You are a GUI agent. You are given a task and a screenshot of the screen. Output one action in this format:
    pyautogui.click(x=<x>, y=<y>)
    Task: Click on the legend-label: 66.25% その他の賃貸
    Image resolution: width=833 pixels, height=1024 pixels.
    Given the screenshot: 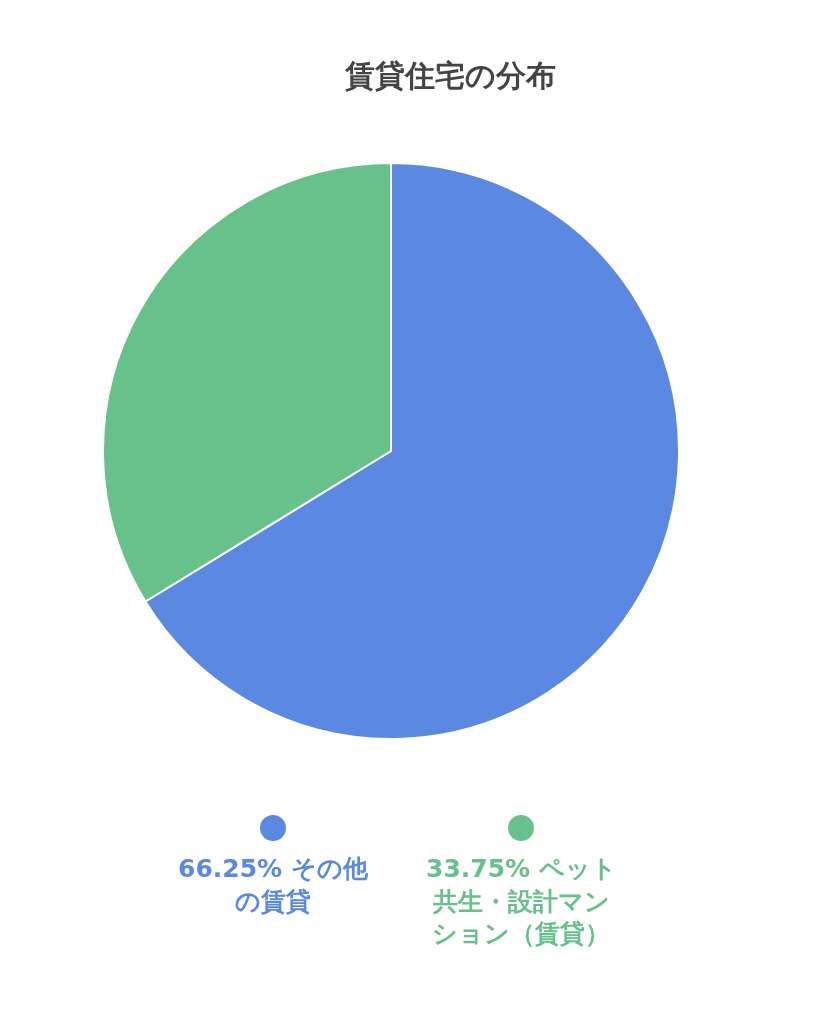 What is the action you would take?
    pyautogui.click(x=273, y=885)
    